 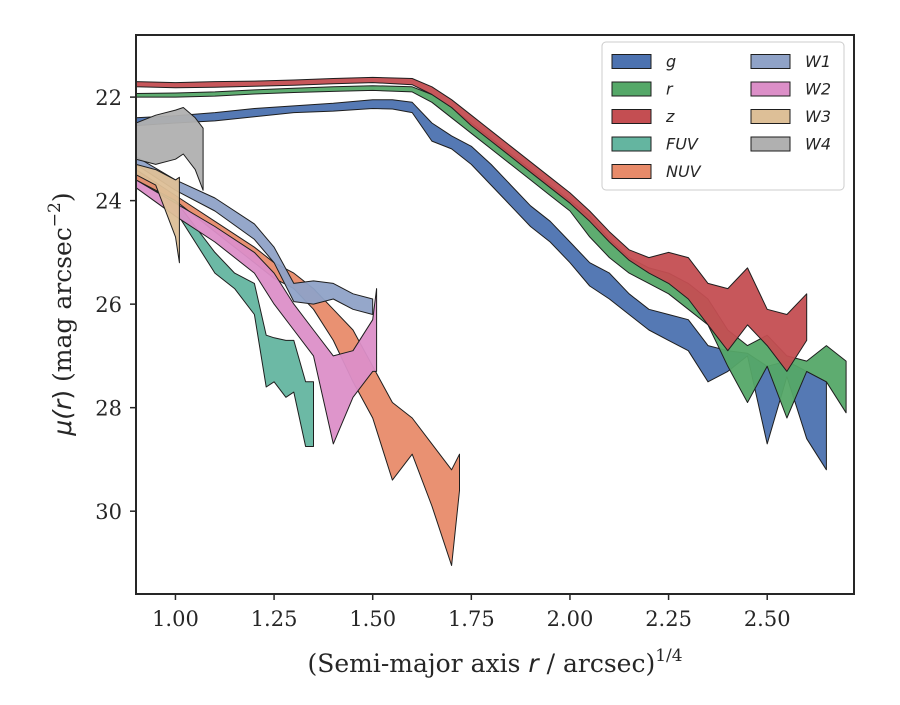 What do you see at coordinates (631, 89) in the screenshot?
I see `legend-swatch-r` at bounding box center [631, 89].